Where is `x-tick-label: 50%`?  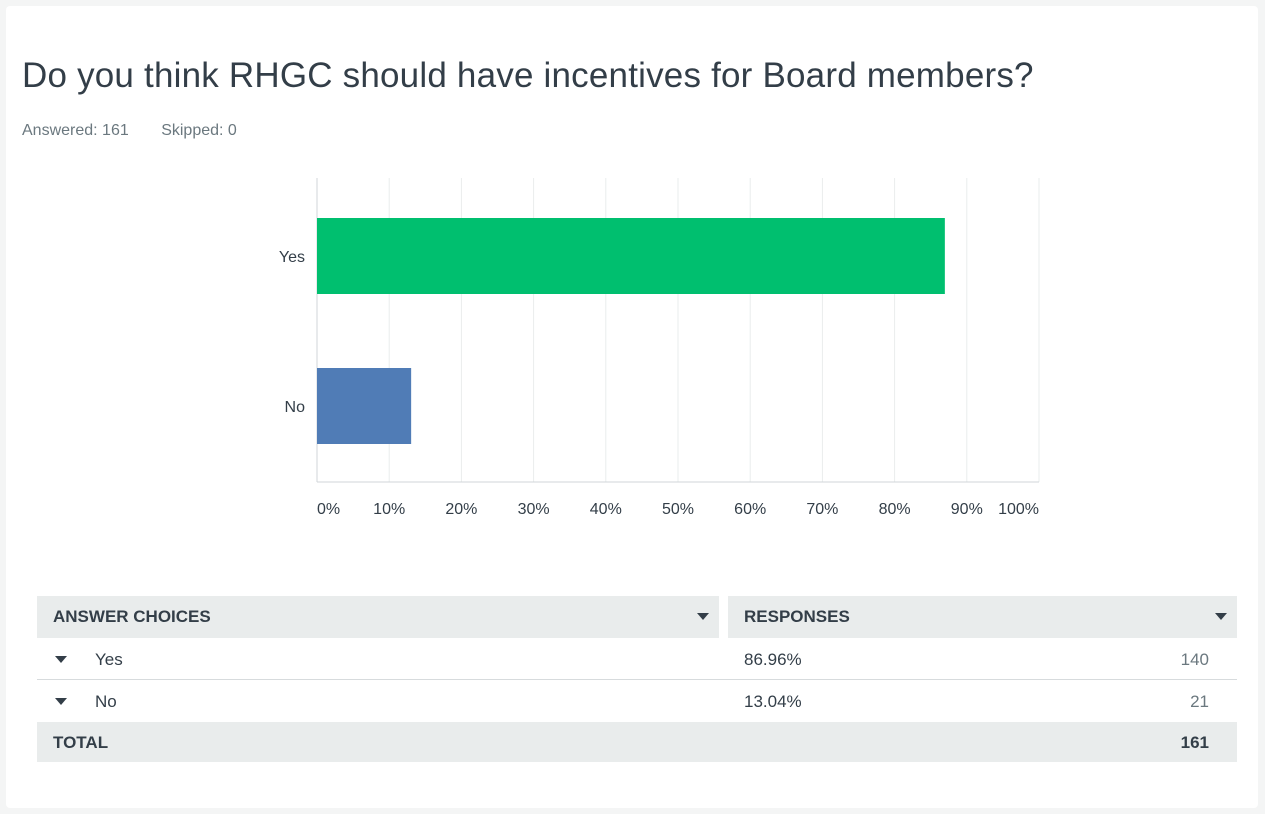
x-tick-label: 50% is located at coordinates (678, 509).